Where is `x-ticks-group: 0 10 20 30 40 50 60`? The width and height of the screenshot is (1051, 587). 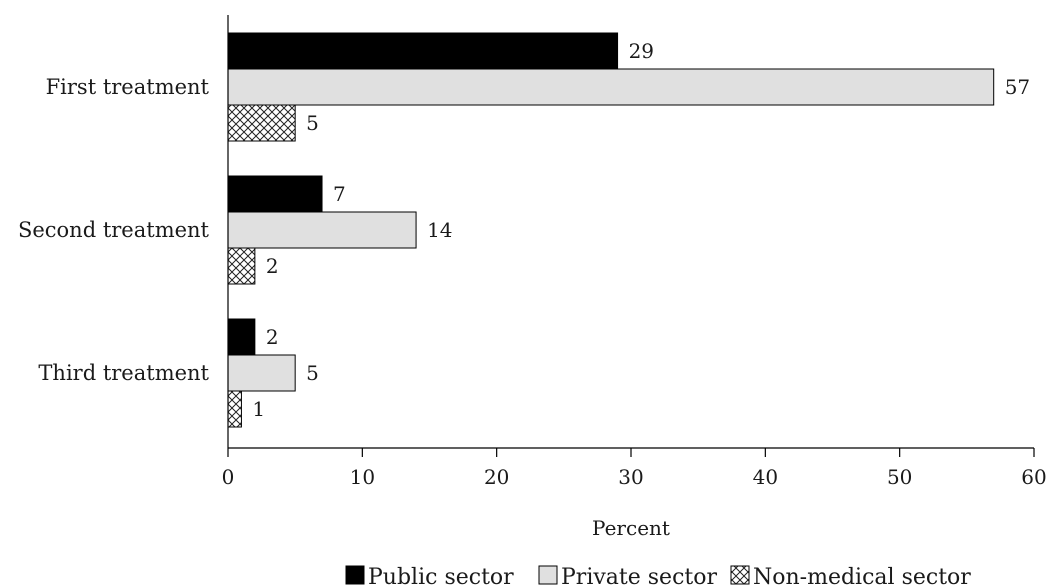 x-ticks-group: 0 10 20 30 40 50 60 is located at coordinates (634, 468).